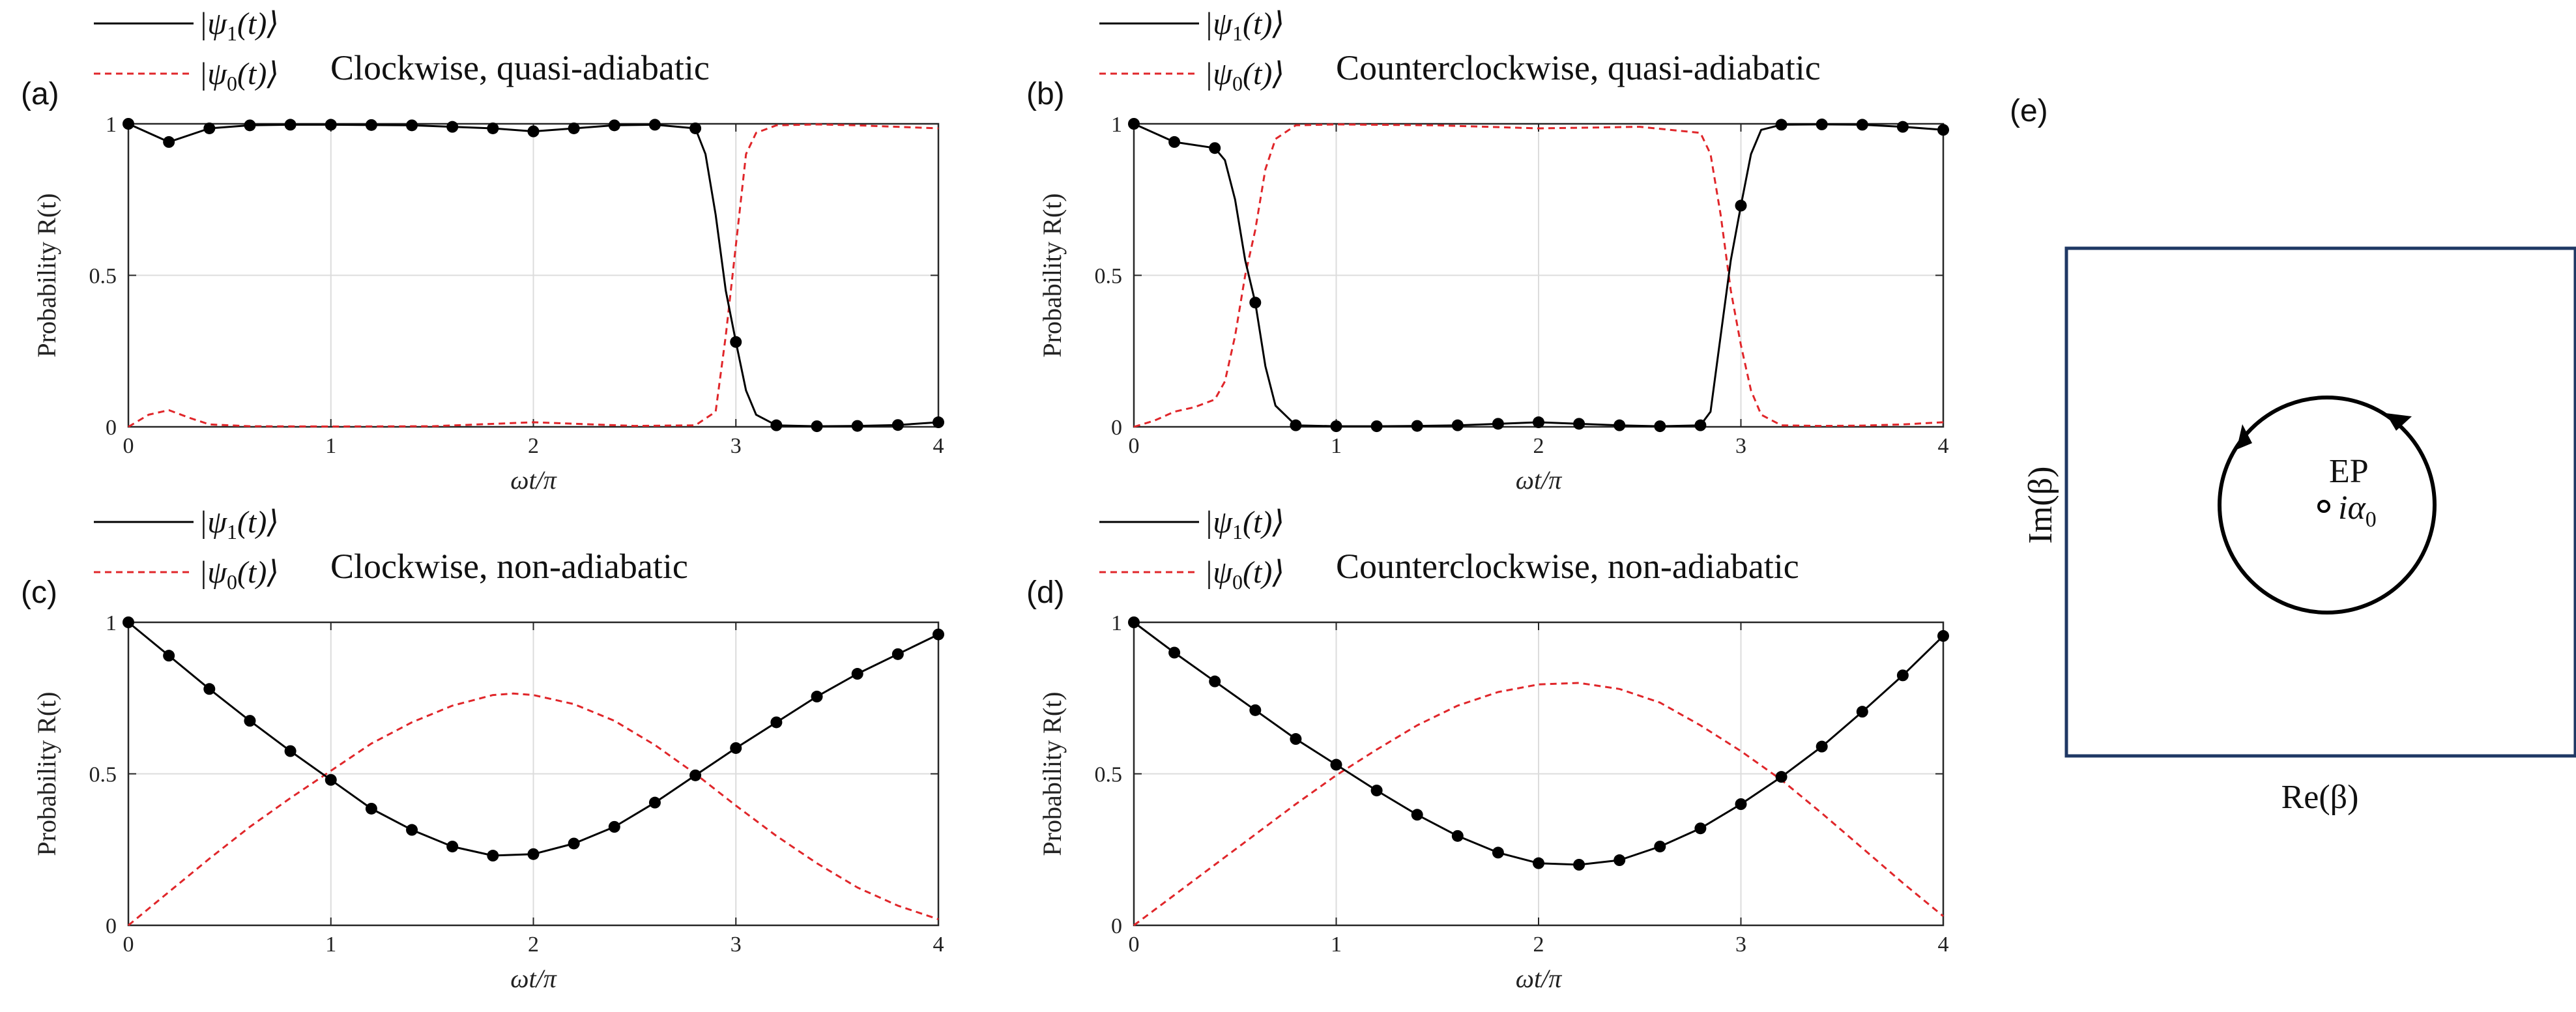 Image resolution: width=2576 pixels, height=1012 pixels. Describe the element at coordinates (2357, 510) in the screenshot. I see `point-label: iα0` at that location.